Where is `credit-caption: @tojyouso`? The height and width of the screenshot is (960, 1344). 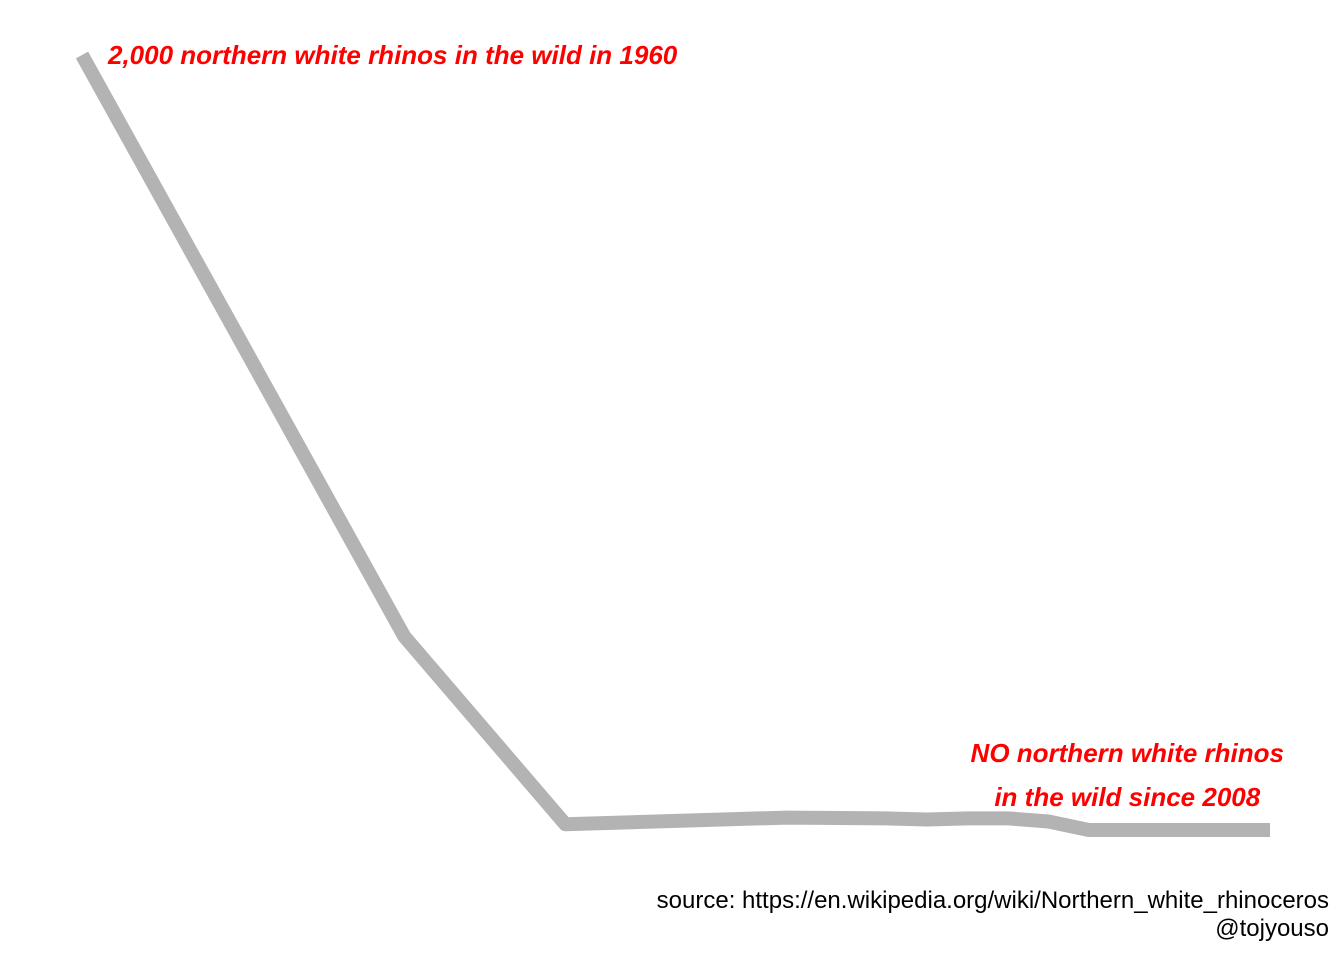
credit-caption: @tojyouso is located at coordinates (1272, 928).